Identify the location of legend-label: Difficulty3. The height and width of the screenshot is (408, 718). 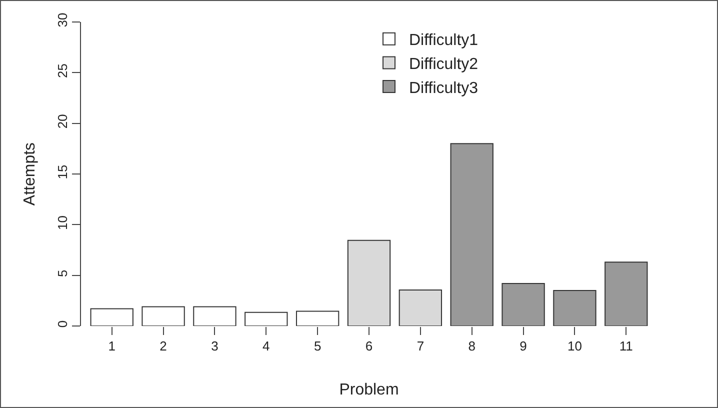
(443, 88).